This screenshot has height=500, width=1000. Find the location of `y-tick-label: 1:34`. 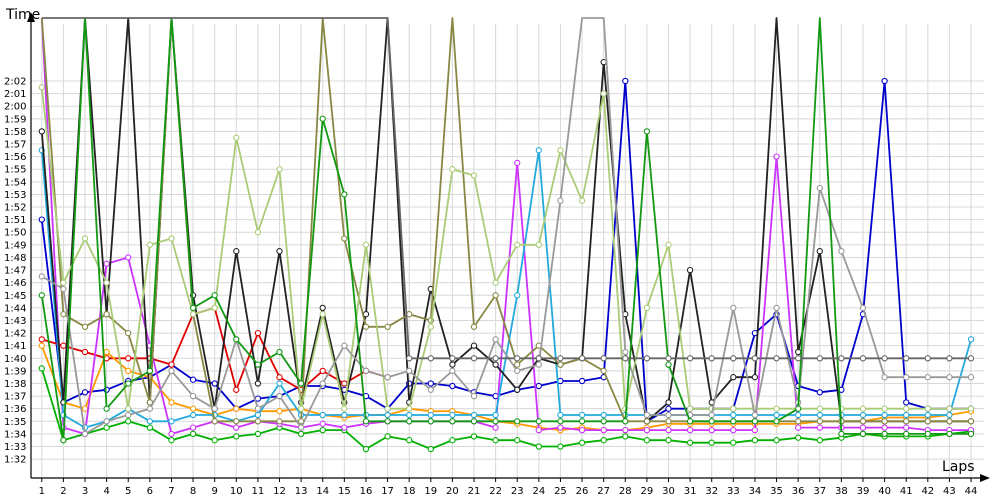

y-tick-label: 1:34 is located at coordinates (15, 434).